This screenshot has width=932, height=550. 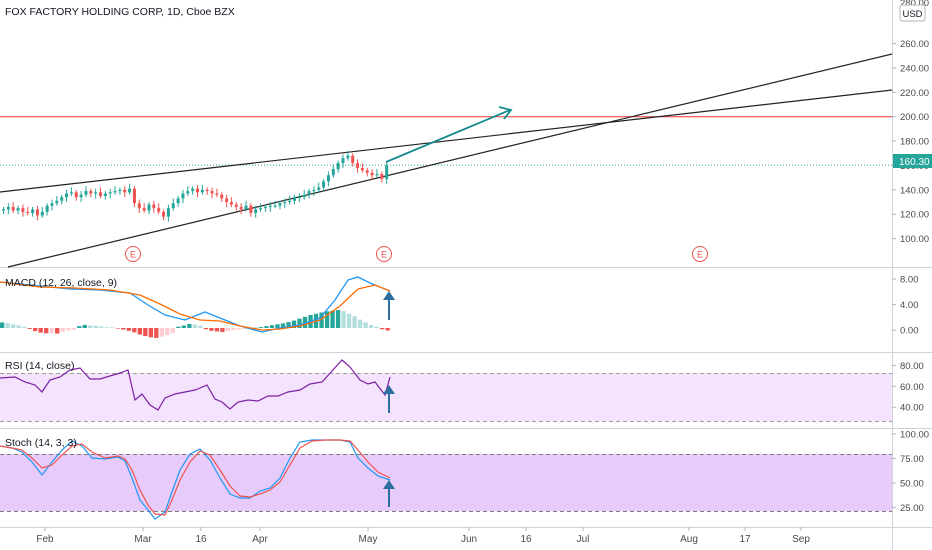 What do you see at coordinates (909, 280) in the screenshot?
I see `indicator-axis-label: 8.00` at bounding box center [909, 280].